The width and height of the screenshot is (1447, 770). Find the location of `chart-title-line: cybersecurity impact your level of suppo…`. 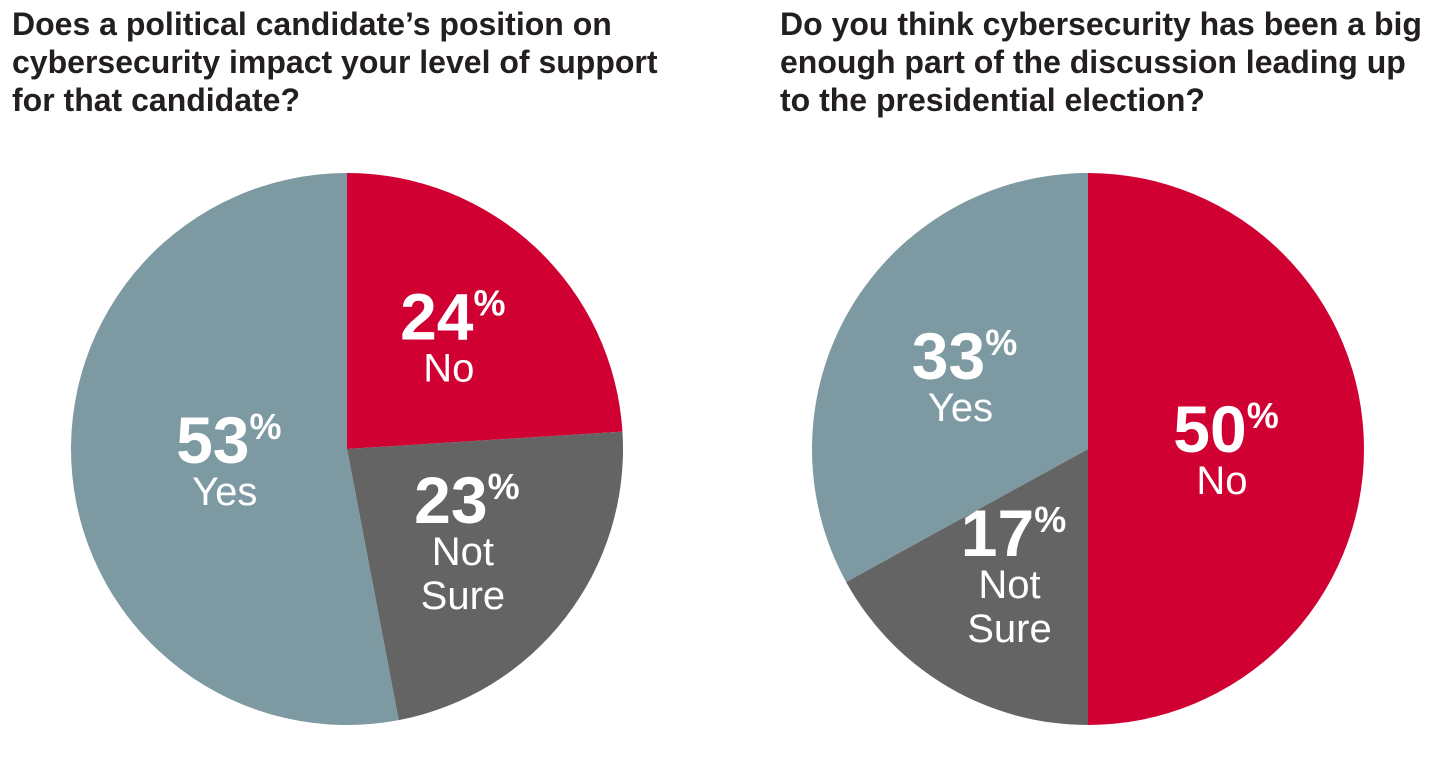

chart-title-line: cybersecurity impact your level of suppo… is located at coordinates (335, 62).